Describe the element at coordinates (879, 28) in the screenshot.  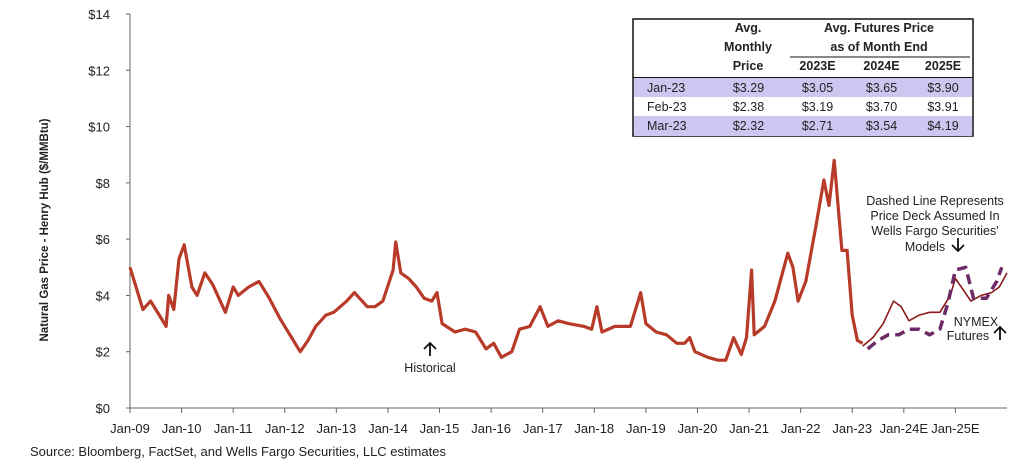
I see `table-header: Avg. Futures Price` at that location.